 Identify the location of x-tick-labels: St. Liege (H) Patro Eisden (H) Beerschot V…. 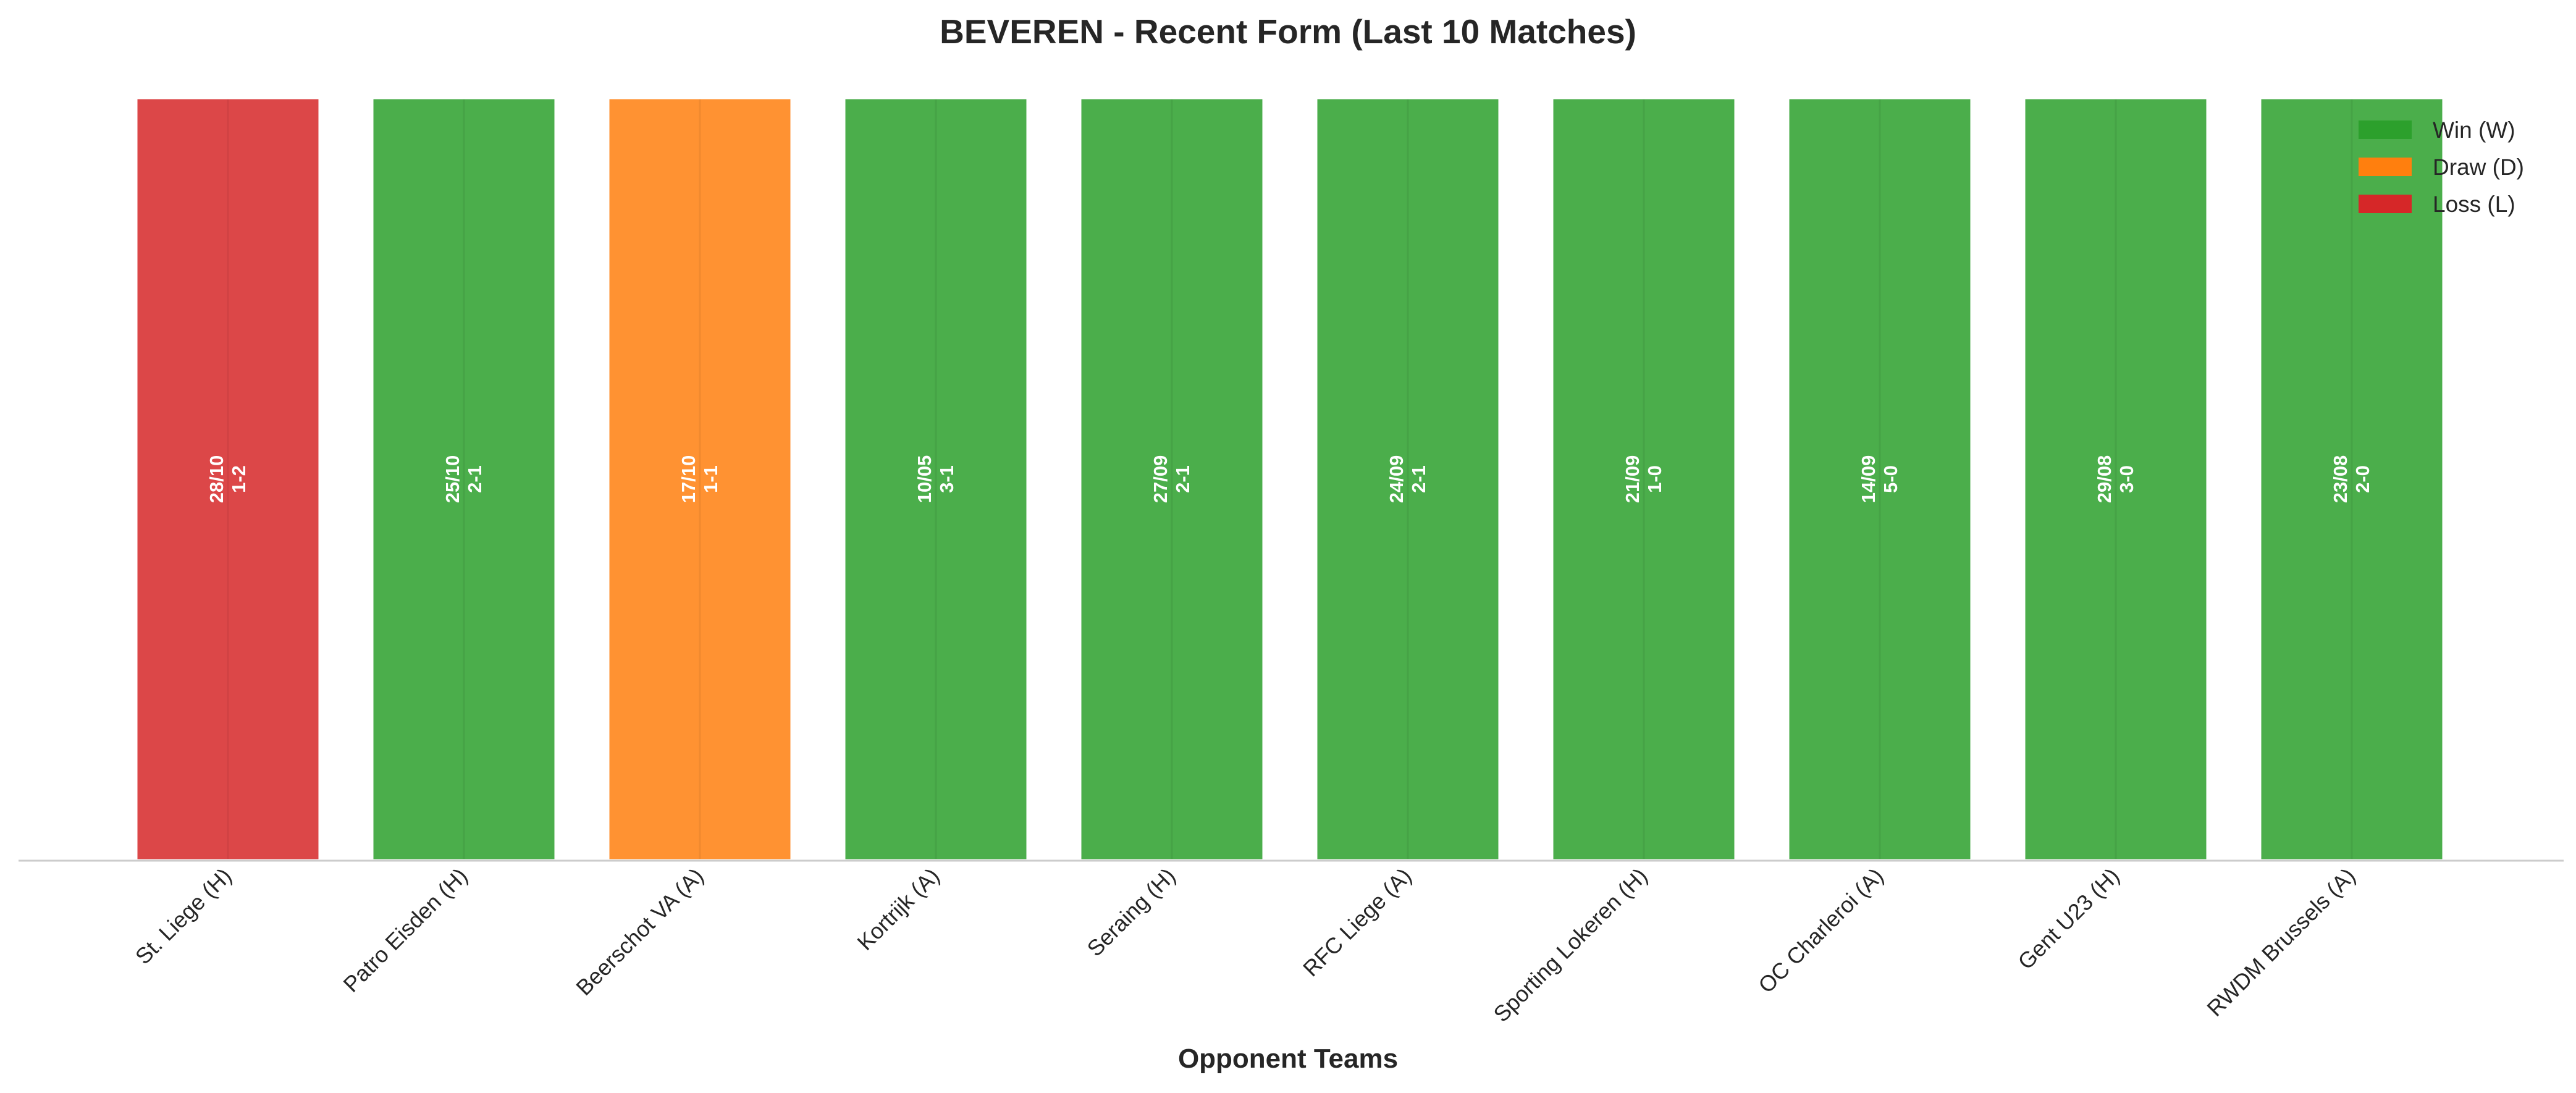
(1245, 945).